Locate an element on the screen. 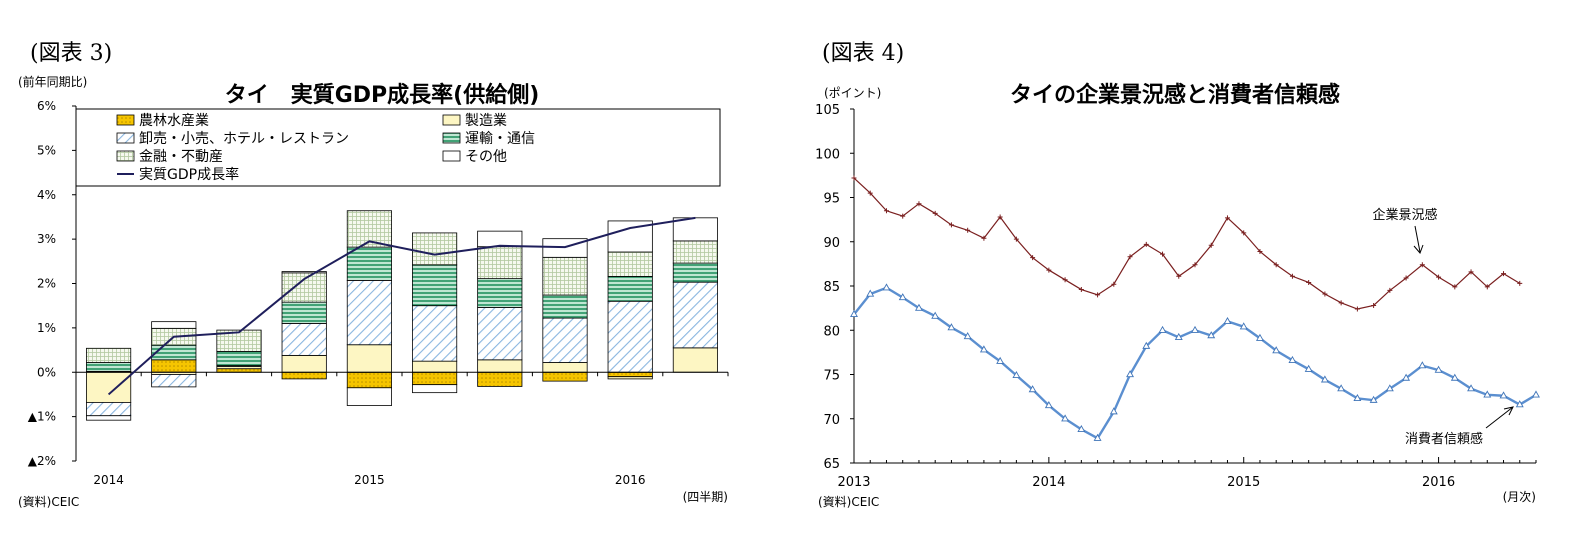 The width and height of the screenshot is (1579, 545). legend-finance: 金融・不動産 is located at coordinates (181, 157).